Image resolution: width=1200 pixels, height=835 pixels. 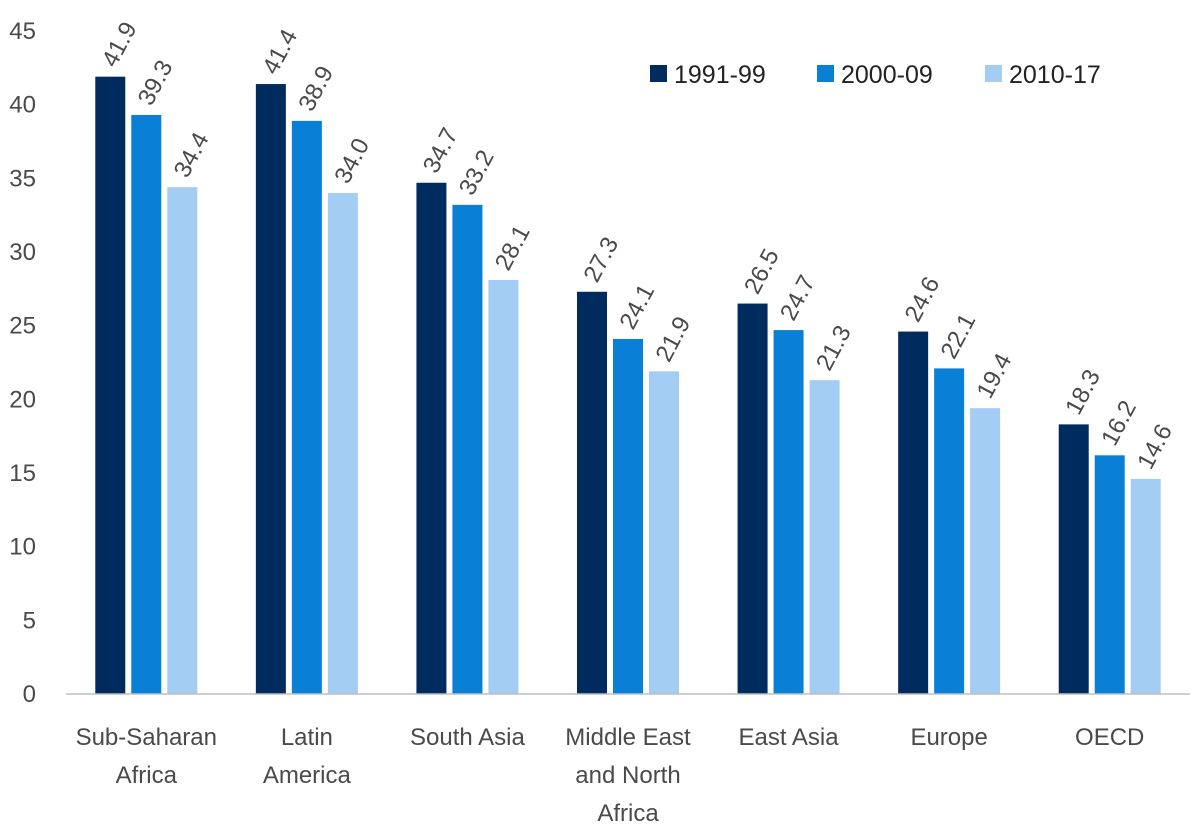 I want to click on legend-item-2000-09: 2000-09, so click(x=875, y=75).